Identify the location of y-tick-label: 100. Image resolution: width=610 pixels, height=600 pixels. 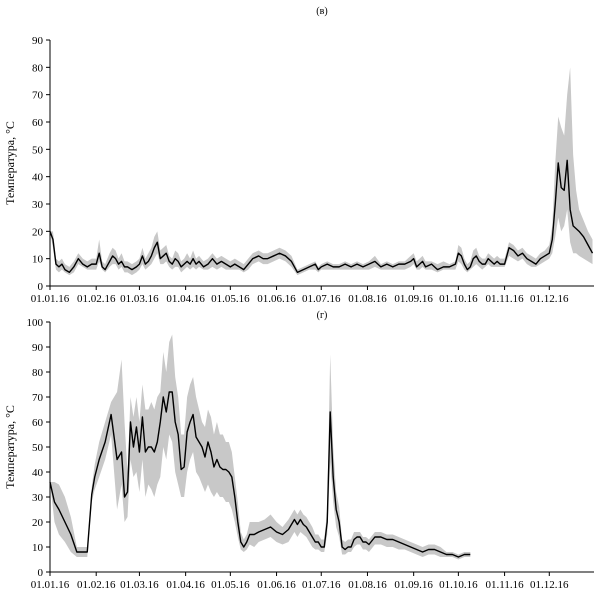
(35, 323).